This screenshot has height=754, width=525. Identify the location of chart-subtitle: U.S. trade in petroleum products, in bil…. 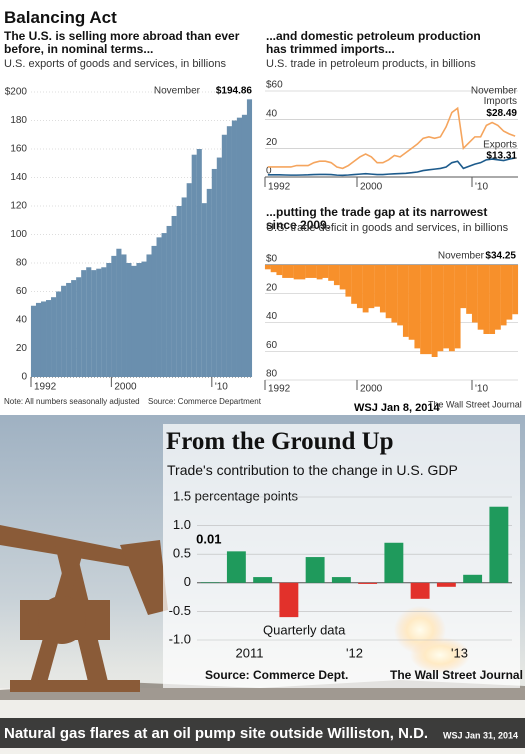
(371, 64).